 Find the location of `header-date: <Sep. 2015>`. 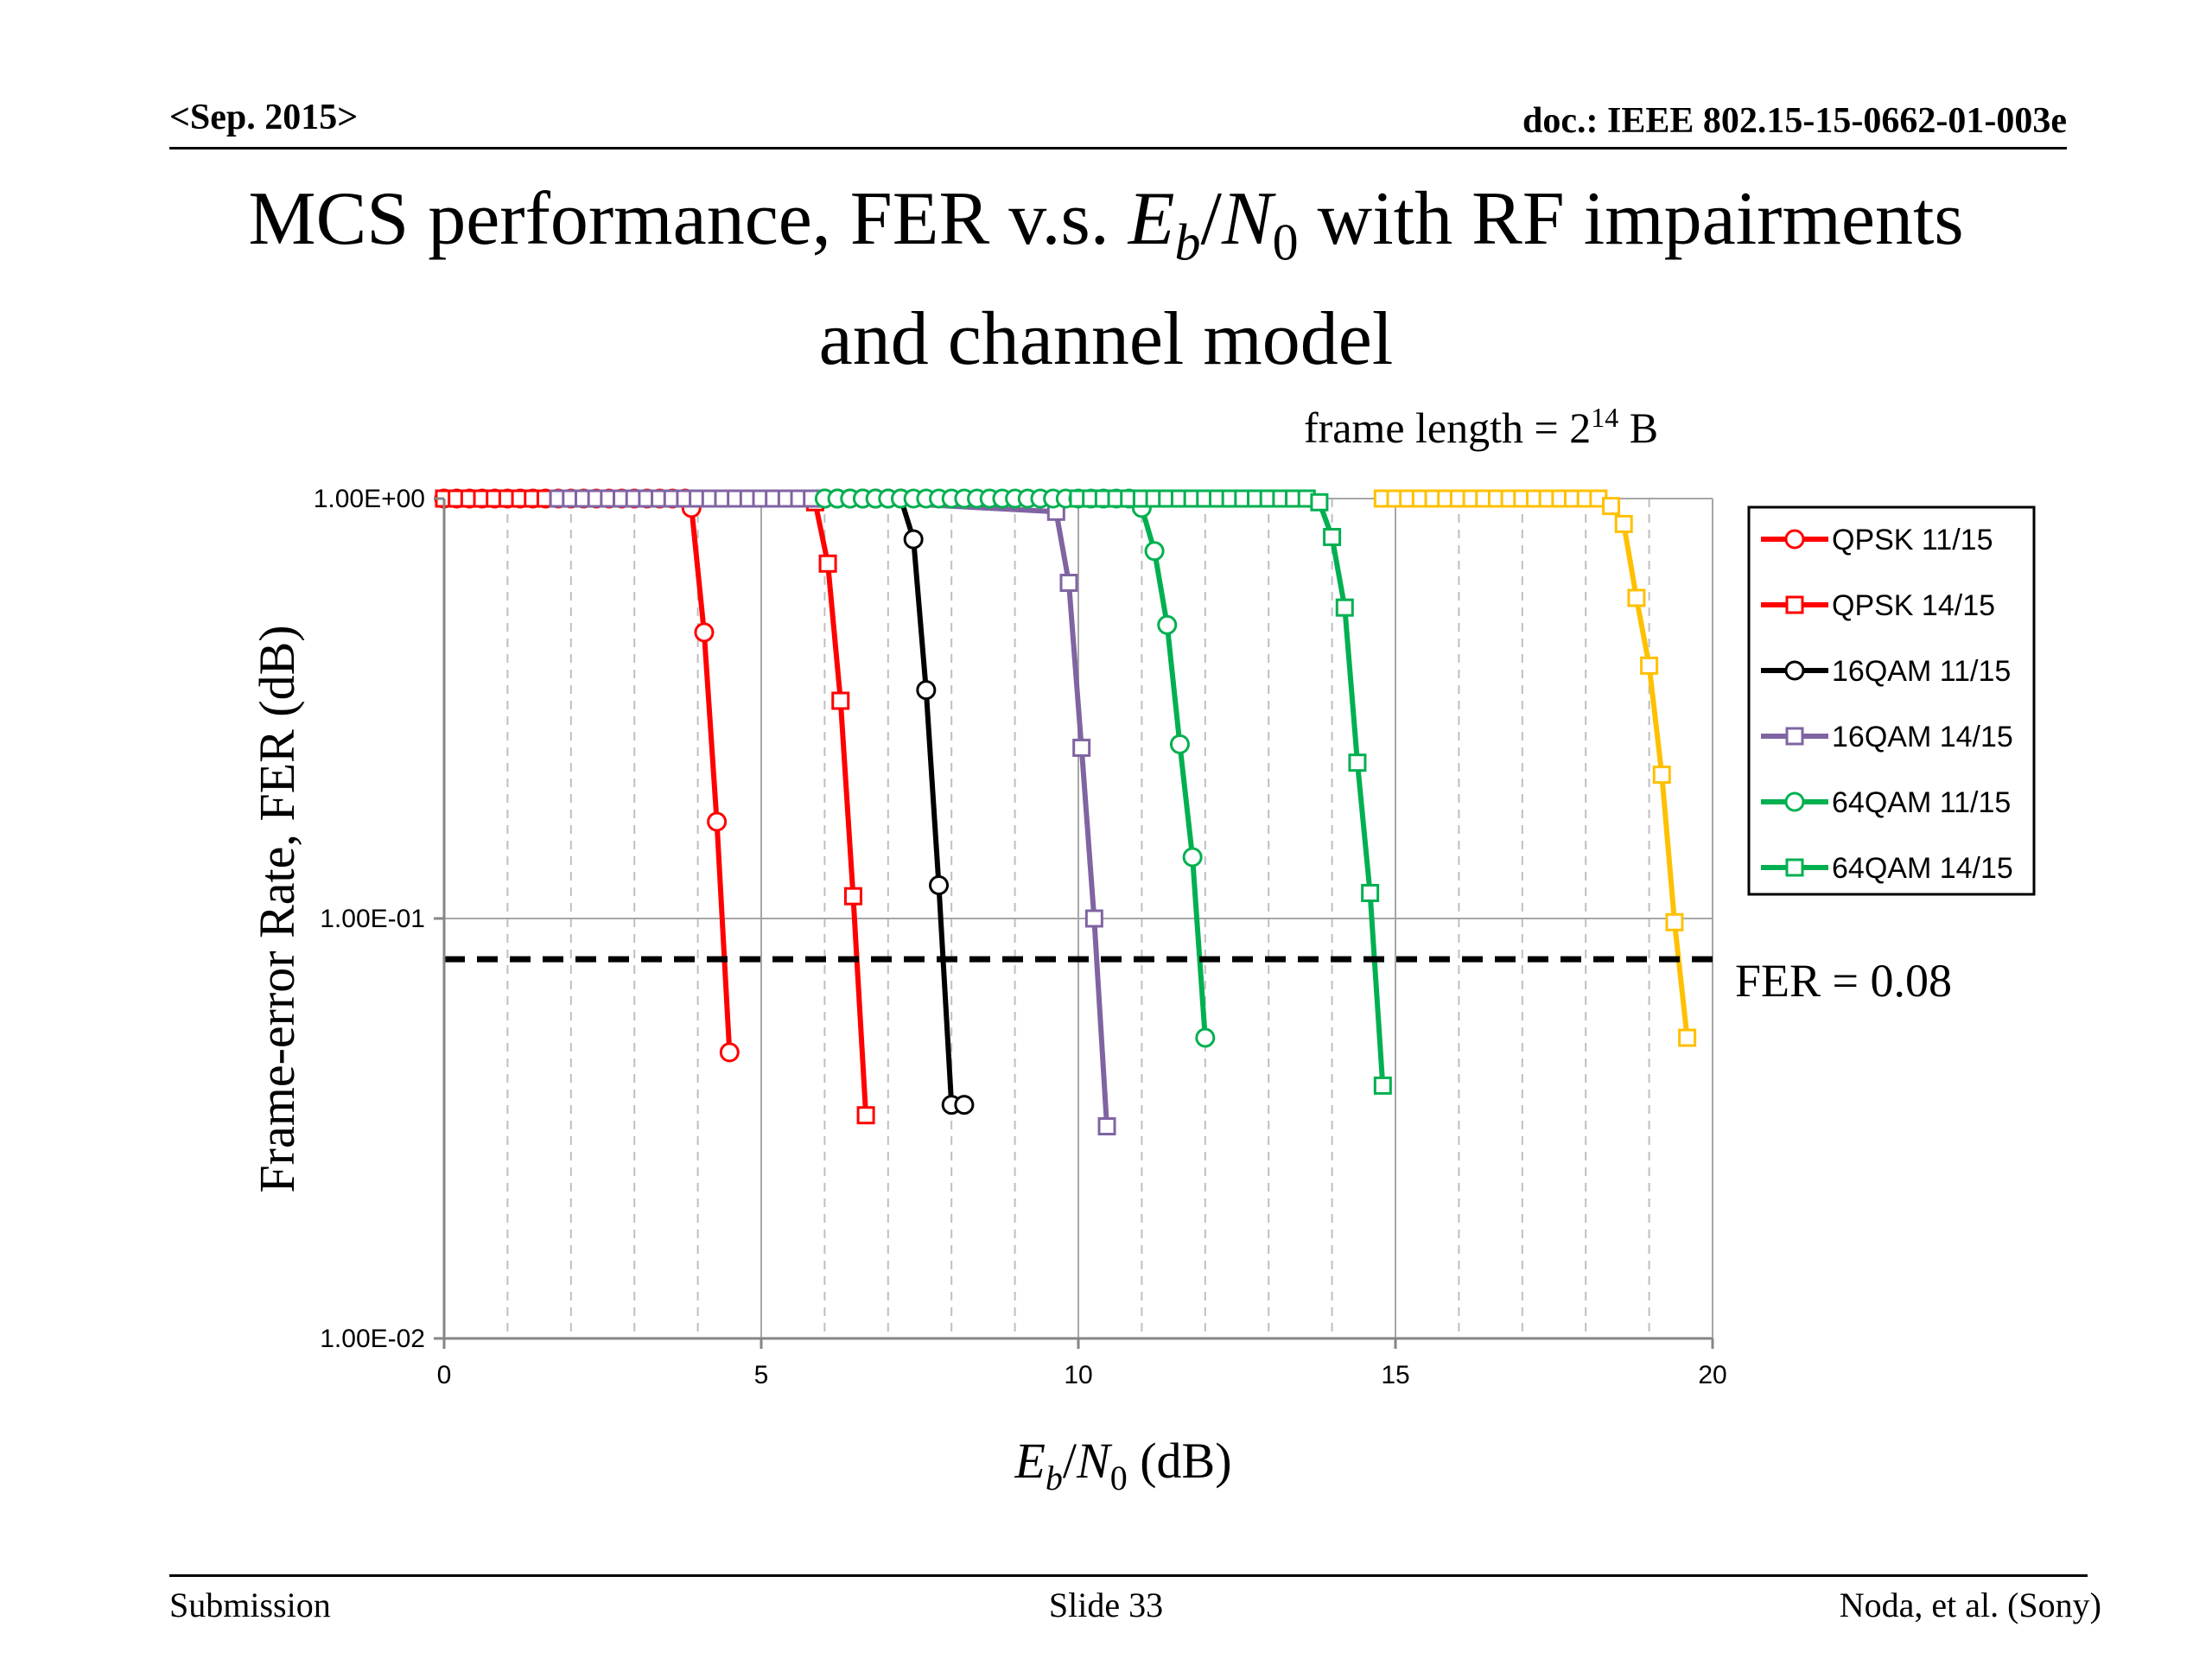

header-date: <Sep. 2015> is located at coordinates (264, 117).